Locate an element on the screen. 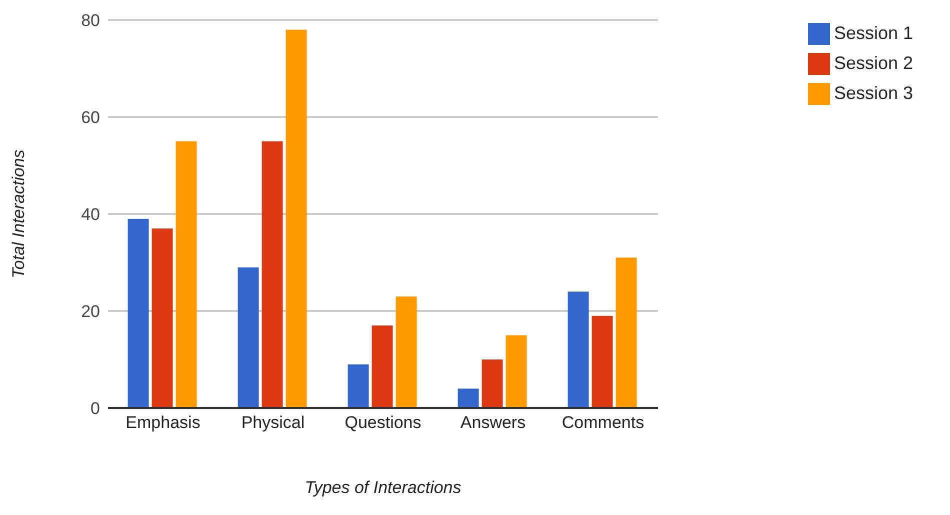 This screenshot has width=950, height=515. legend-label: Session 3 is located at coordinates (874, 93).